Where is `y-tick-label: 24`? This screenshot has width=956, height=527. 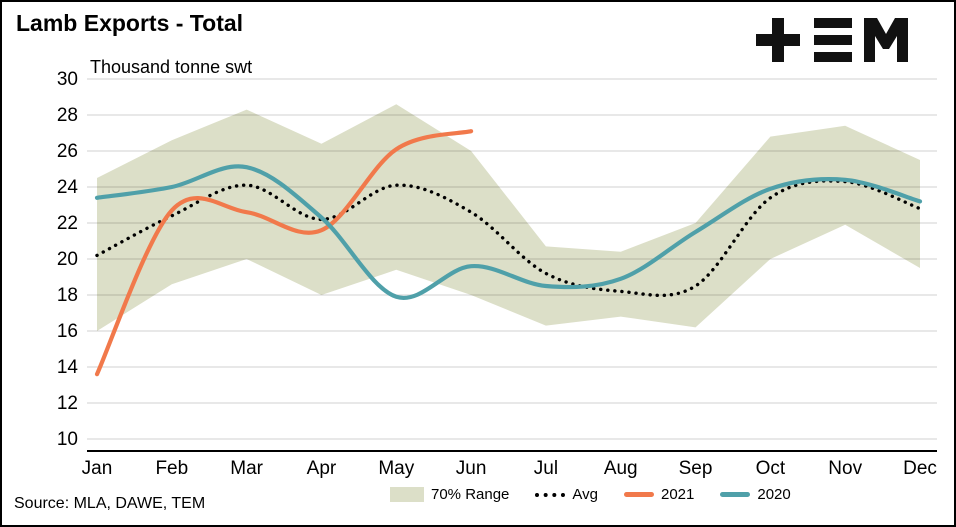 y-tick-label: 24 is located at coordinates (68, 187).